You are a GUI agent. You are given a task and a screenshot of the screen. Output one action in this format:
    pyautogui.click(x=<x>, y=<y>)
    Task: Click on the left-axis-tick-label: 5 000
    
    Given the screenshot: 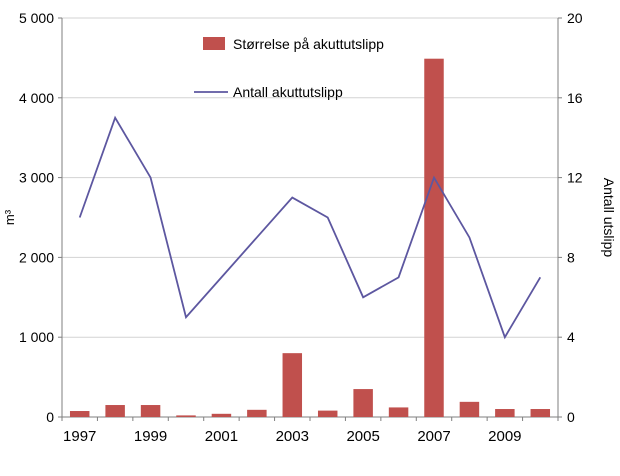 What is the action you would take?
    pyautogui.click(x=36, y=18)
    